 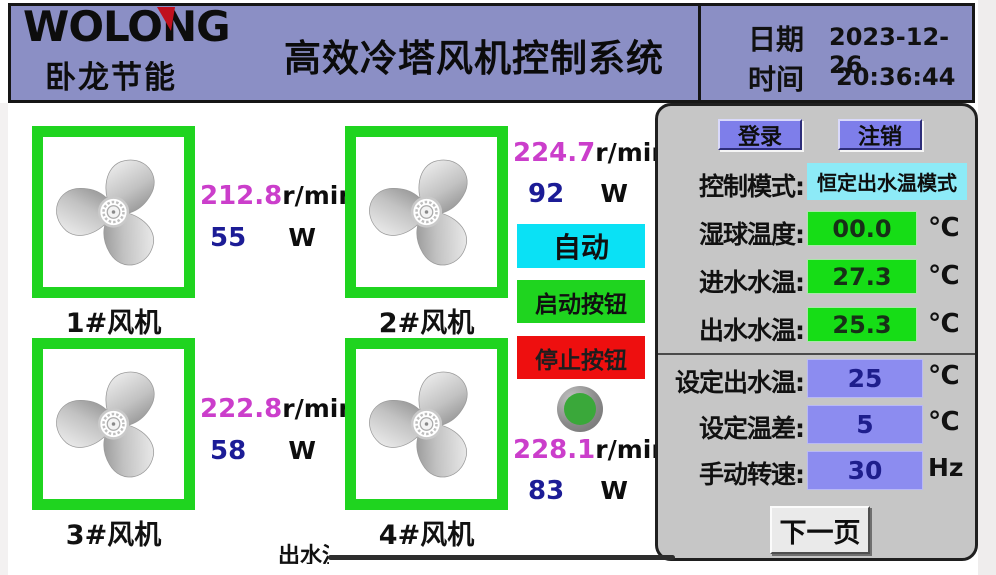 I want to click on fan-4-box, so click(x=426, y=424).